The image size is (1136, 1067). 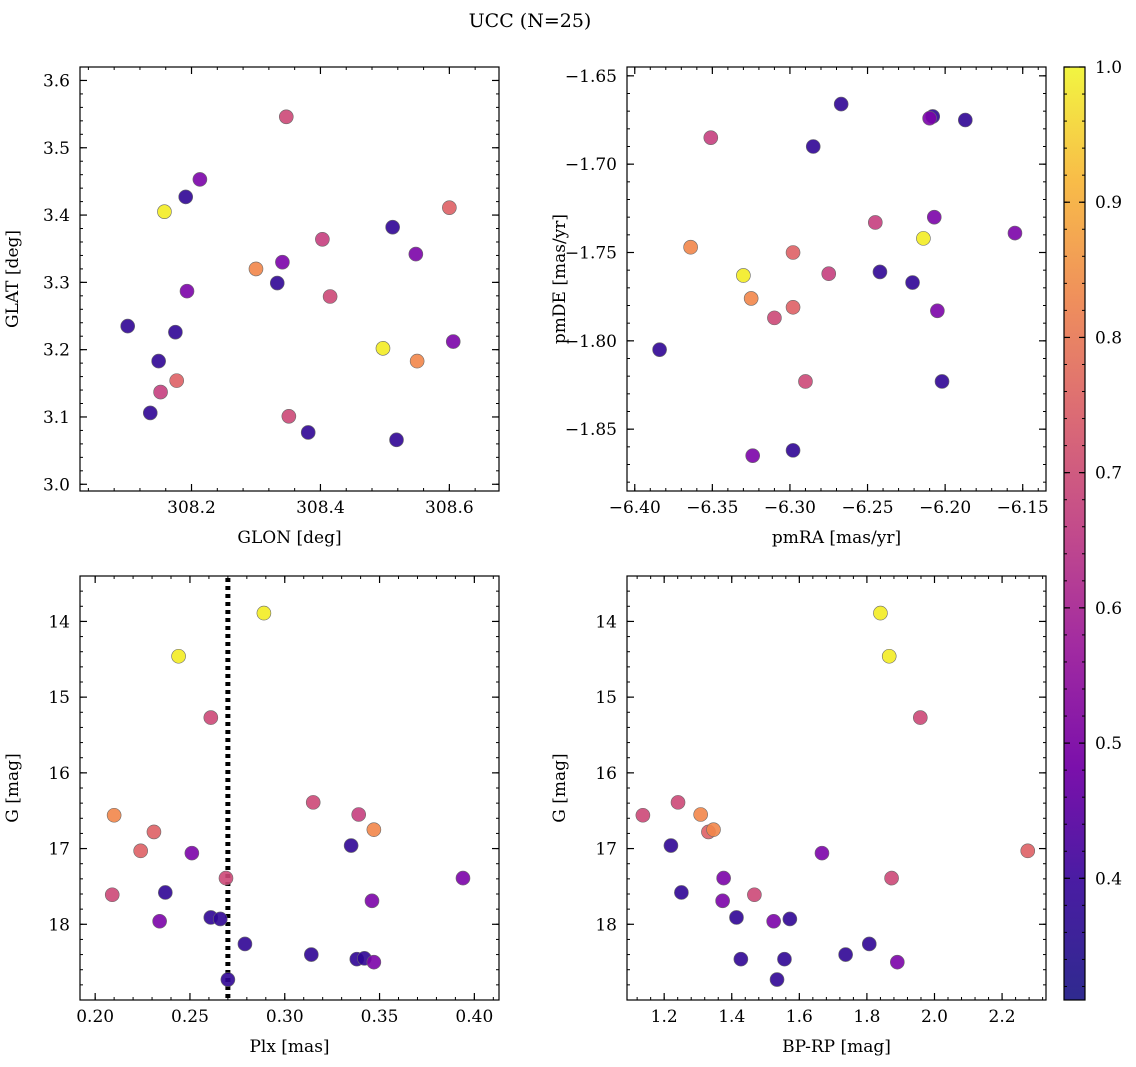 What do you see at coordinates (560, 787) in the screenshot?
I see `y-axis-label: G [mag]` at bounding box center [560, 787].